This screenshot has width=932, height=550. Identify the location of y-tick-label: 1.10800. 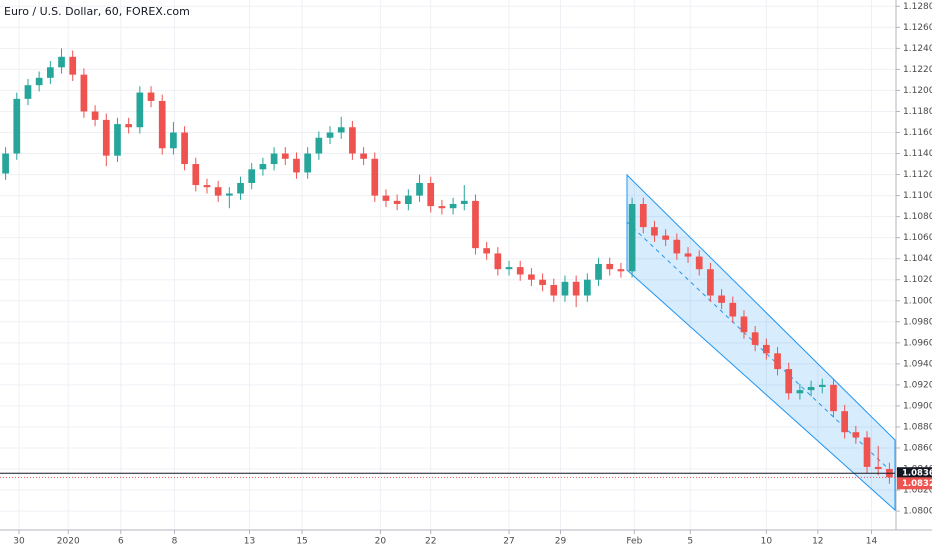
(917, 217).